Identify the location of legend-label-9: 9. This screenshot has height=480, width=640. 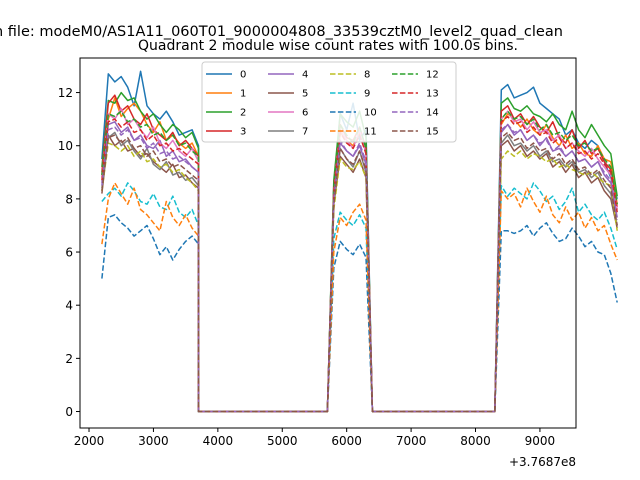
(367, 94).